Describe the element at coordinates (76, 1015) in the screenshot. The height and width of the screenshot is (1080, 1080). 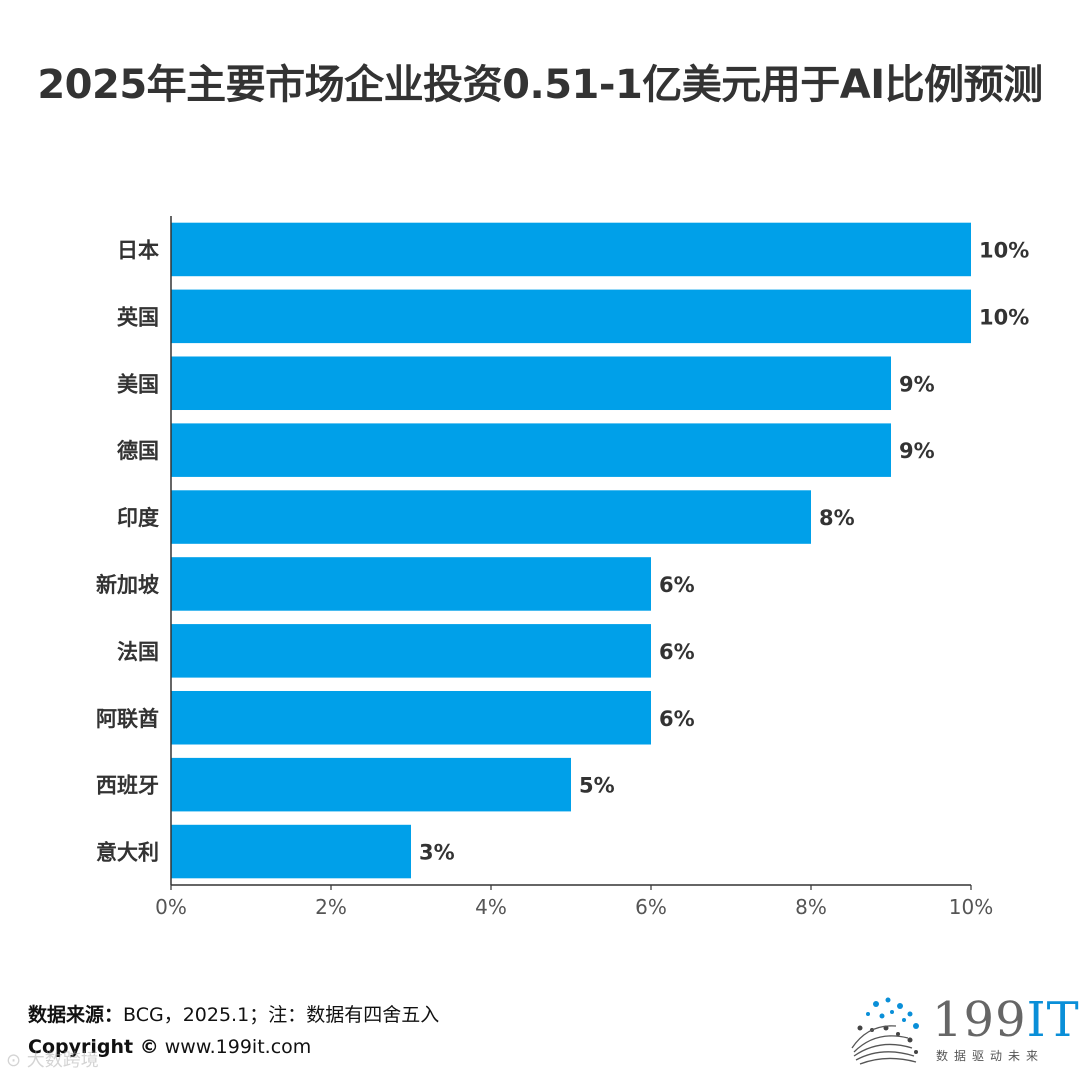
I see `source-label: 数据来源：` at that location.